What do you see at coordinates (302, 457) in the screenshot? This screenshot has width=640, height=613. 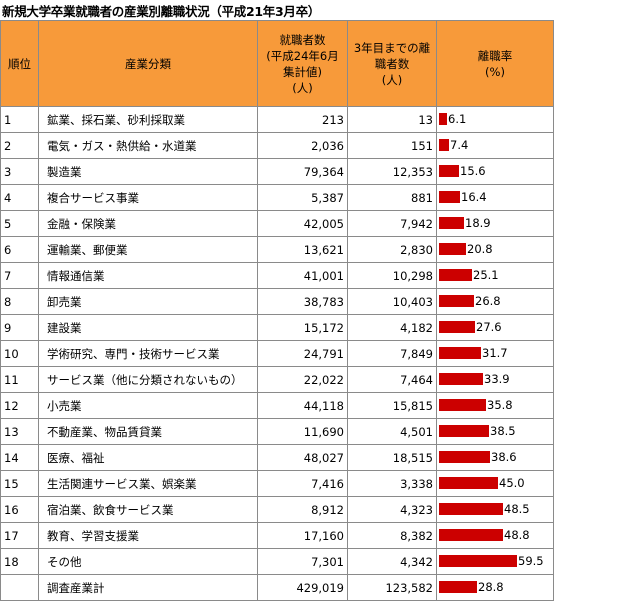 I see `employed-cell: 48,027` at bounding box center [302, 457].